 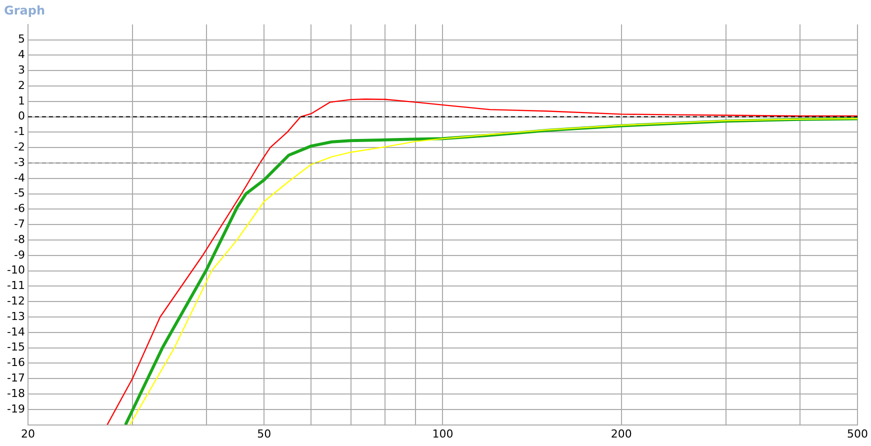 What do you see at coordinates (19, 162) in the screenshot?
I see `y-tick-label: -3` at bounding box center [19, 162].